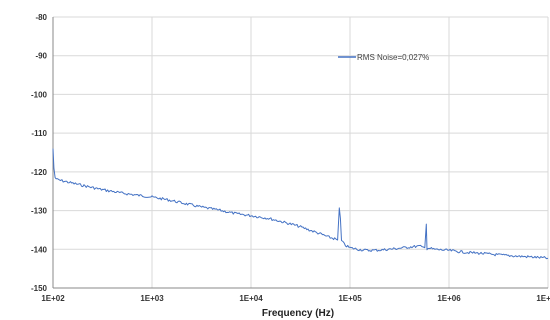 The width and height of the screenshot is (550, 320). I want to click on y-tick-label: -130, so click(39, 211).